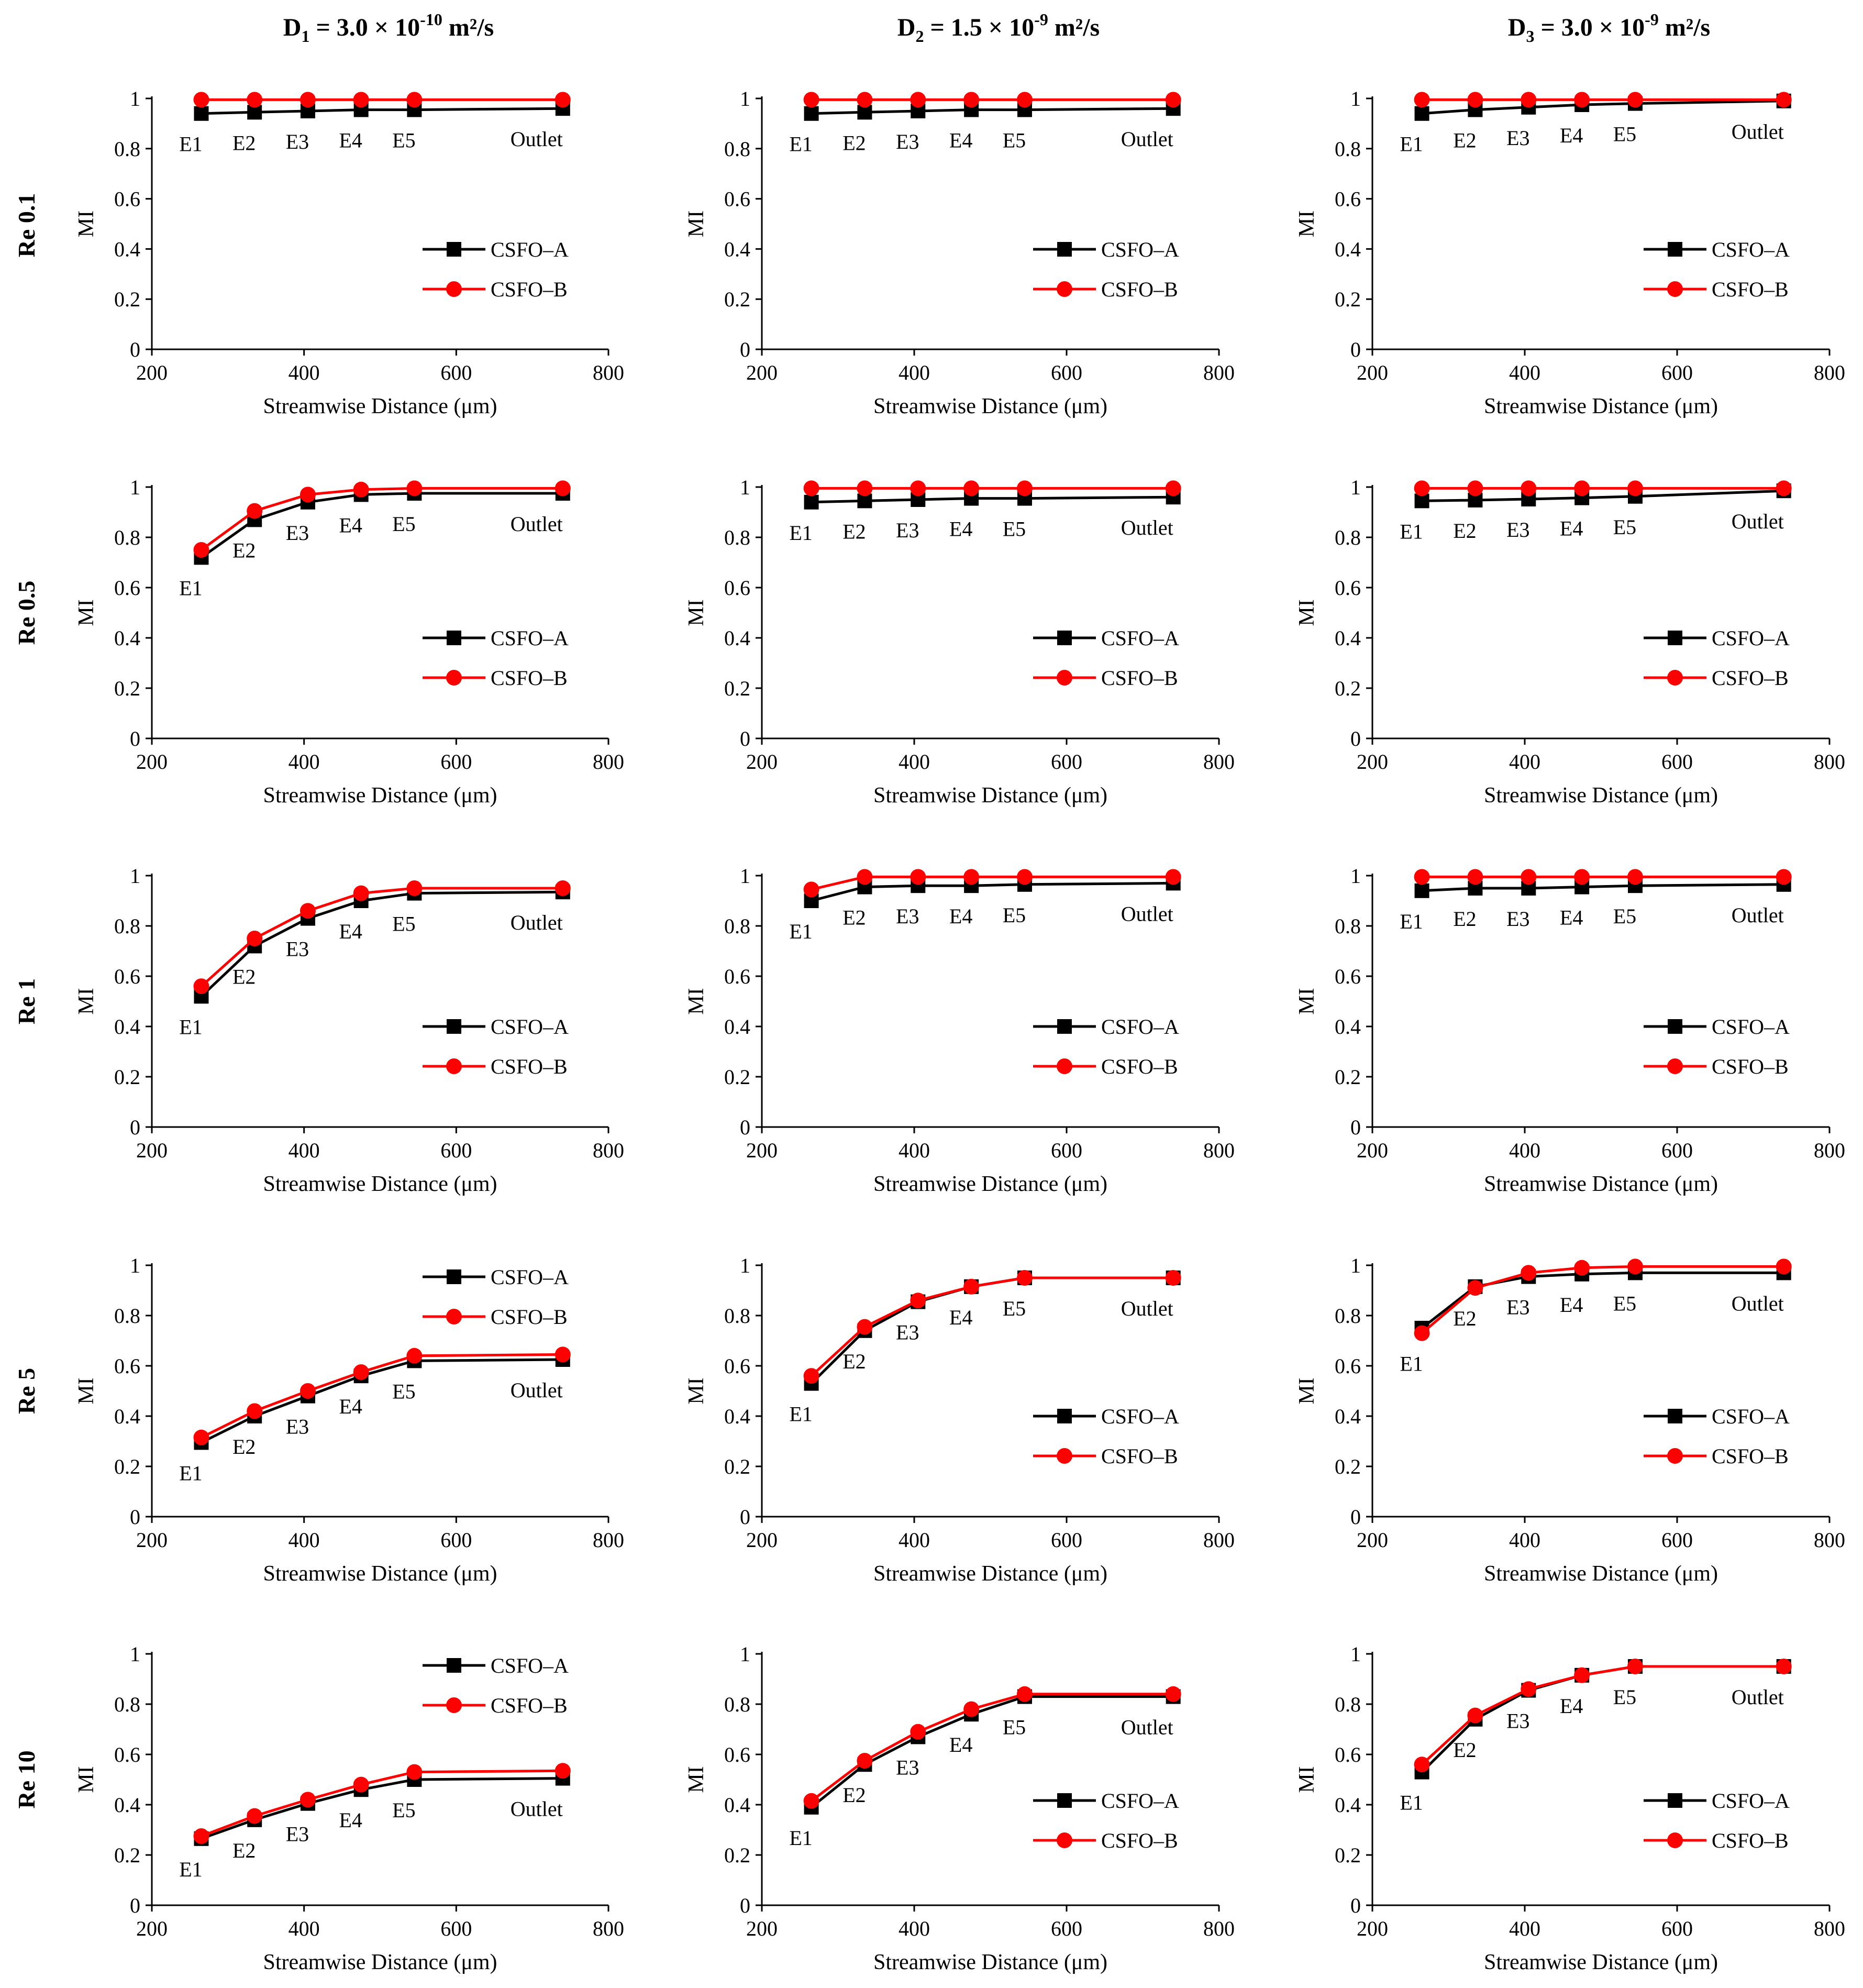 Image resolution: width=1863 pixels, height=1988 pixels. What do you see at coordinates (530, 1027) in the screenshot?
I see `legend-csfo-a-label: CSFO–A` at bounding box center [530, 1027].